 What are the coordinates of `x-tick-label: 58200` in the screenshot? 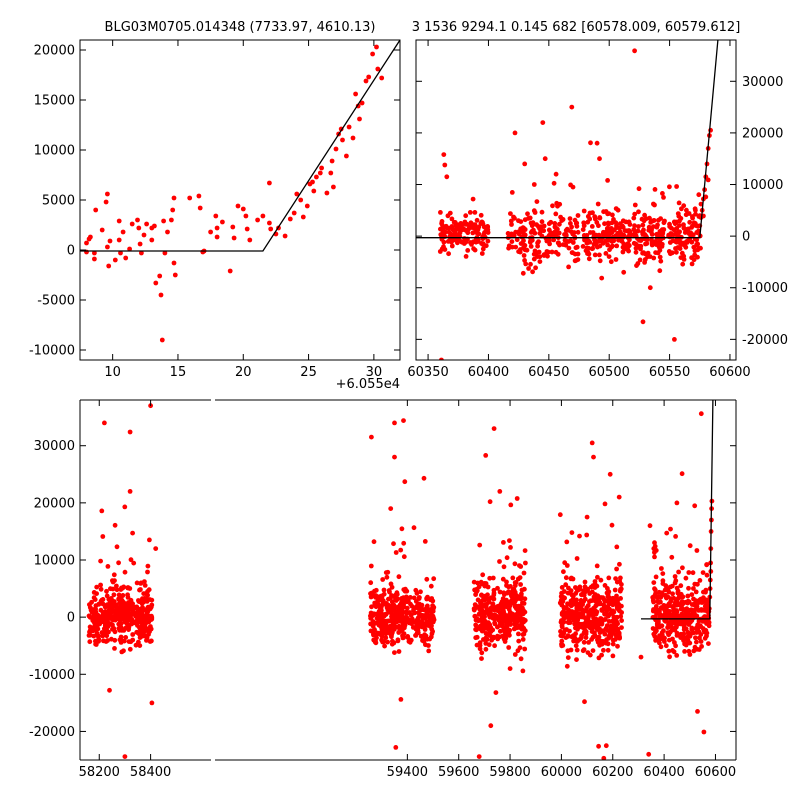 It's located at (99, 772).